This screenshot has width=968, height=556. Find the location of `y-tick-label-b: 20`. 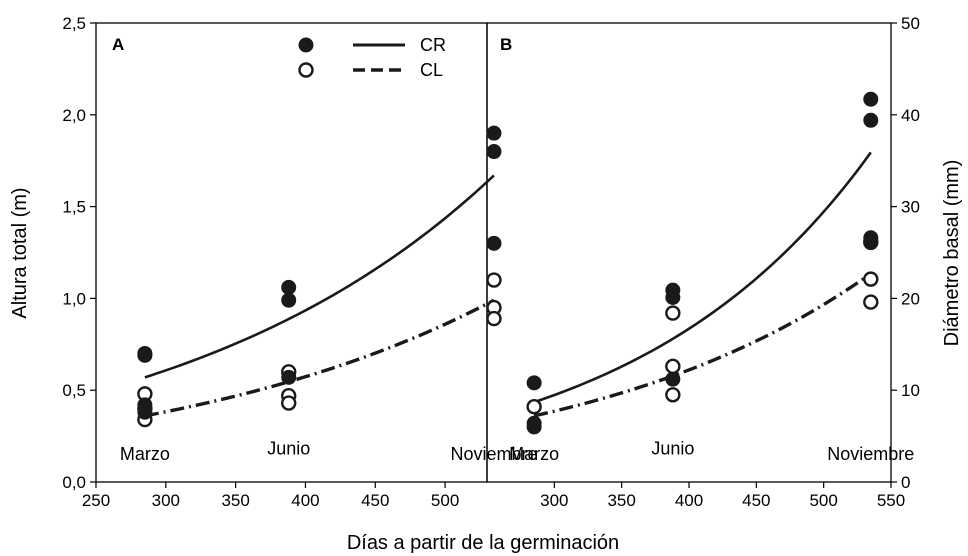

y-tick-label-b: 20 is located at coordinates (910, 298).